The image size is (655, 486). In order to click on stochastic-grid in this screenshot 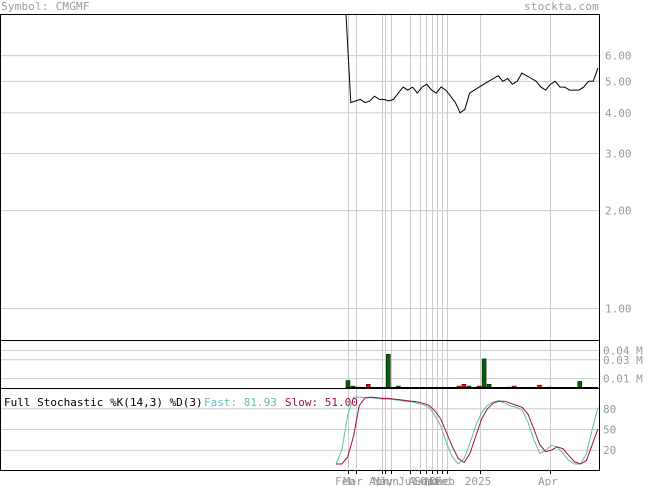, I will do `click(300, 429)`.